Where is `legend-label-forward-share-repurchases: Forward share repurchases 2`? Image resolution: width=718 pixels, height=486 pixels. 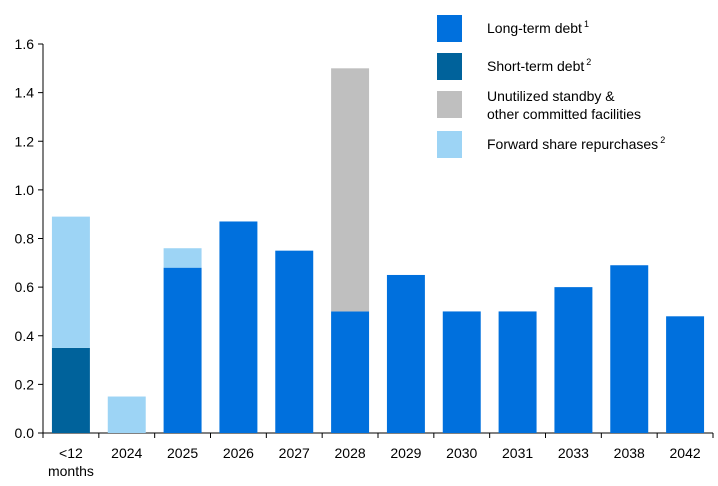
legend-label-forward-share-repurchases: Forward share repurchases 2 is located at coordinates (576, 143).